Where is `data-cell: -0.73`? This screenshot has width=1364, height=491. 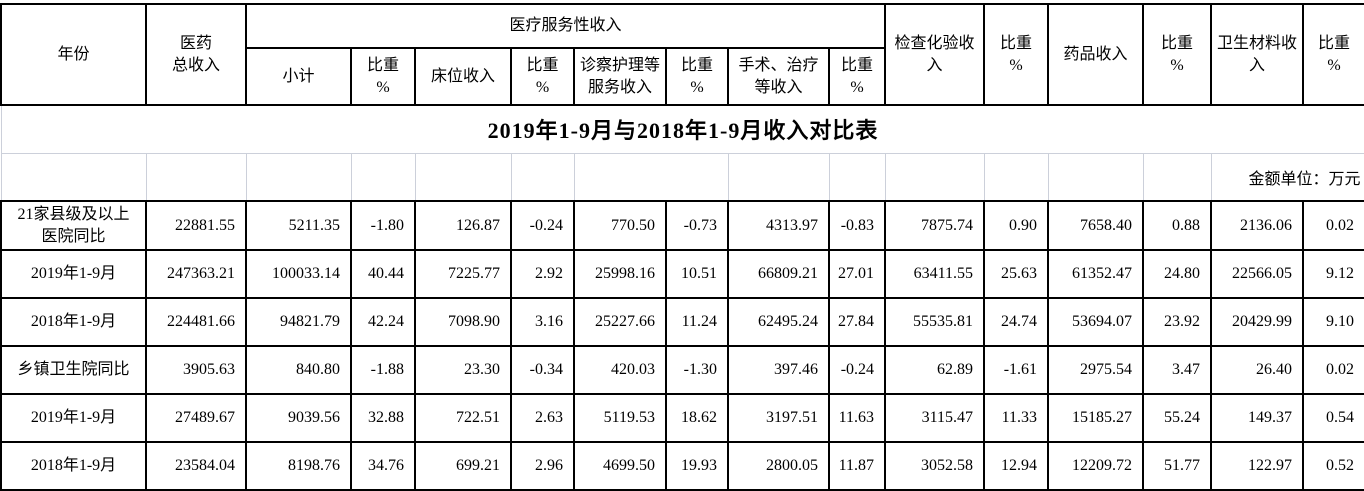
data-cell: -0.73 is located at coordinates (697, 225).